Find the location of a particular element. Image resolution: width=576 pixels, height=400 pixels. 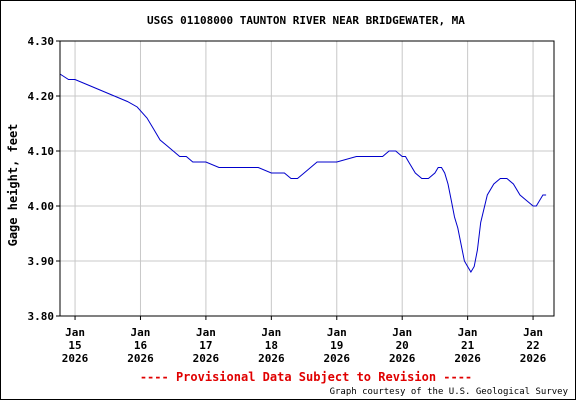

y-axis-ticks: 3.80 3.90 4.00 4.10 4.20 4.30 is located at coordinates (44, 179).